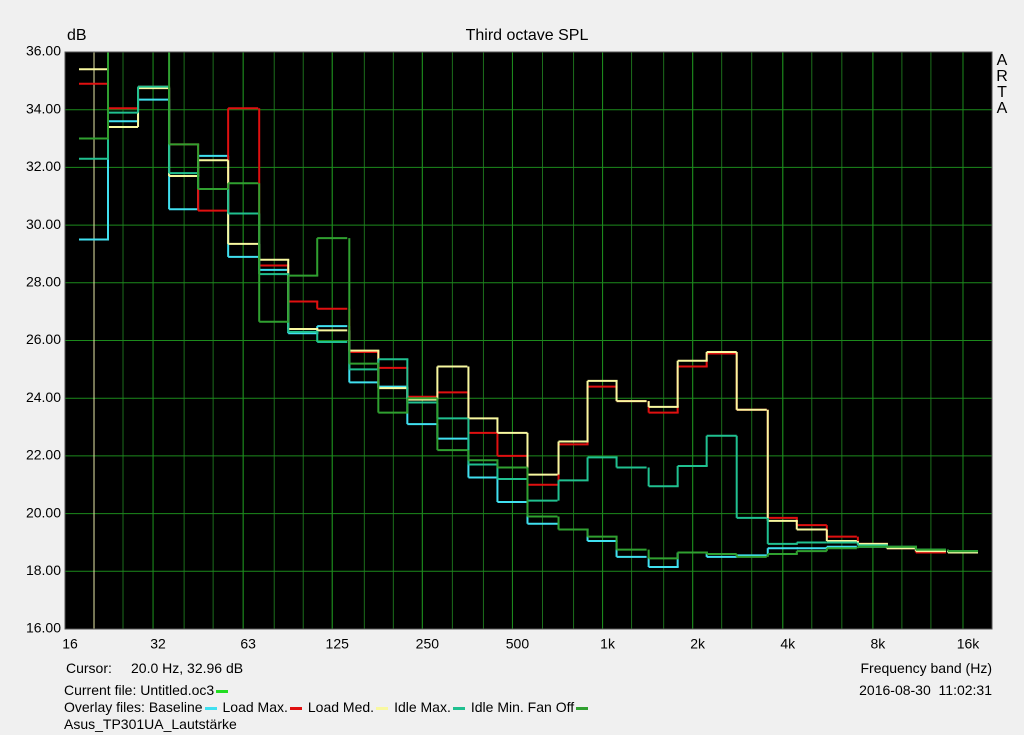  I want to click on current-file: Untitled.oc3, so click(177, 690).